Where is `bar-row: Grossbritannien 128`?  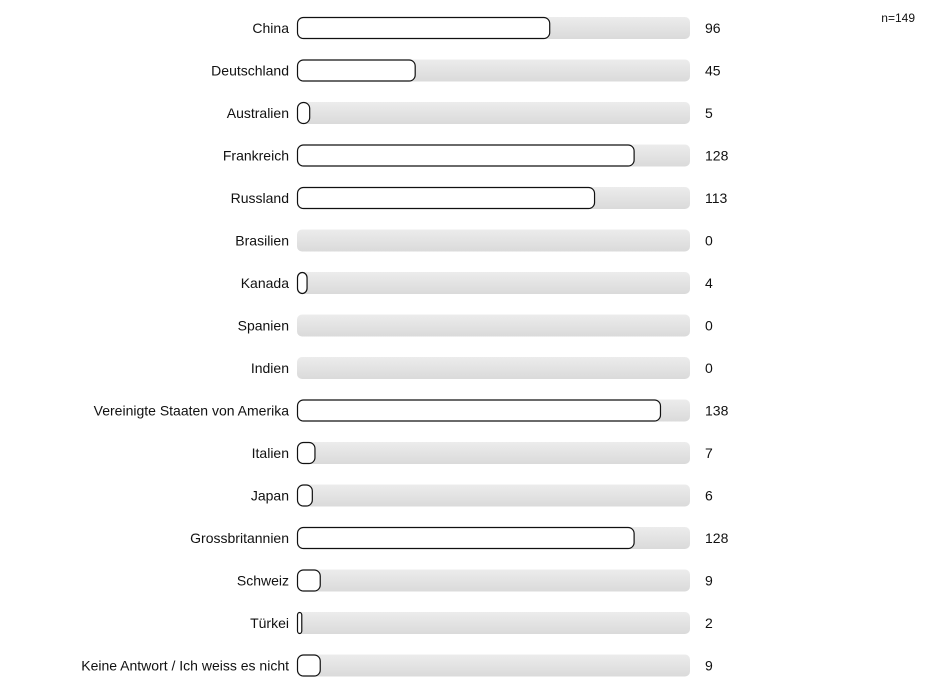 bar-row: Grossbritannien 128 is located at coordinates (459, 538).